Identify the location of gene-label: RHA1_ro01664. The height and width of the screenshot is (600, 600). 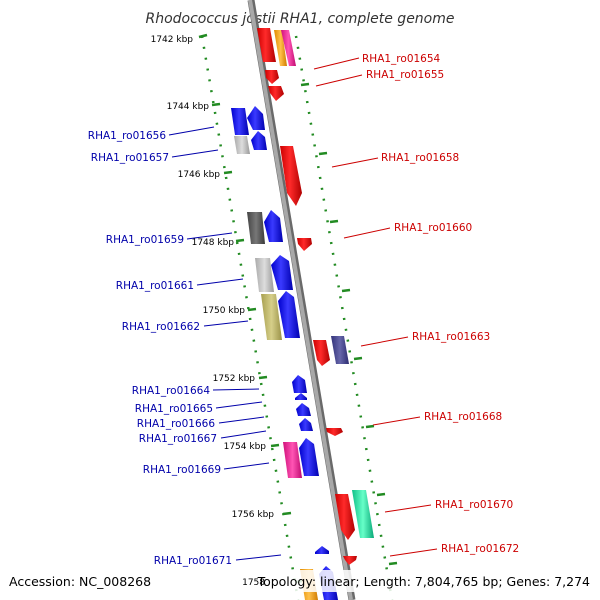
(171, 391).